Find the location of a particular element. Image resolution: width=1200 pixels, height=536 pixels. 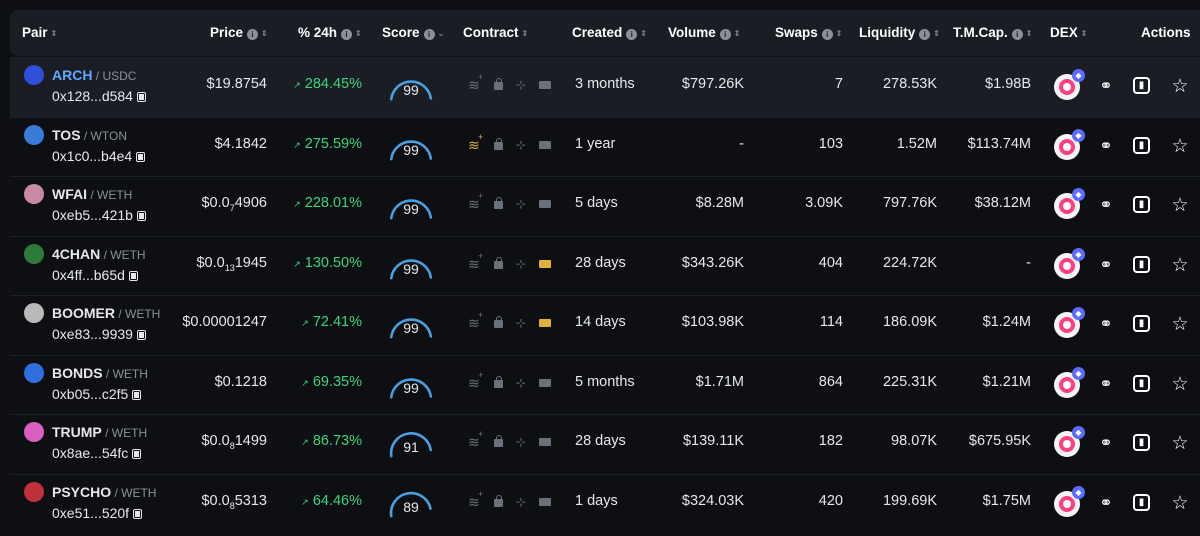

header-volume: Volume i ⇕ is located at coordinates (704, 33).